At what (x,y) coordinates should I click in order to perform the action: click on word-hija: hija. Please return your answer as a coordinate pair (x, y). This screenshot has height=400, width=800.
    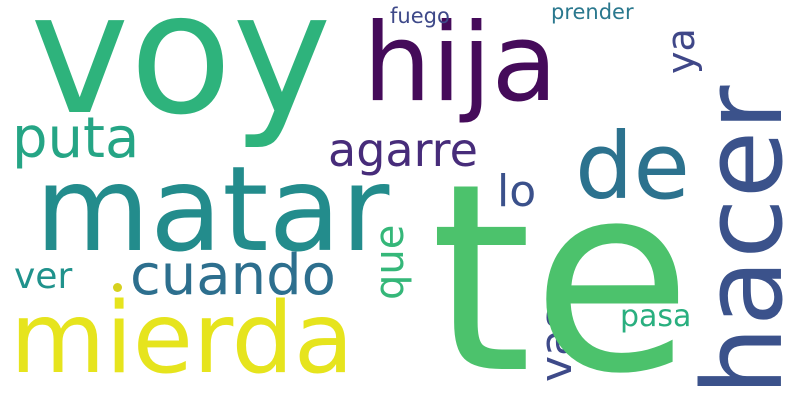
    Looking at the image, I should click on (460, 63).